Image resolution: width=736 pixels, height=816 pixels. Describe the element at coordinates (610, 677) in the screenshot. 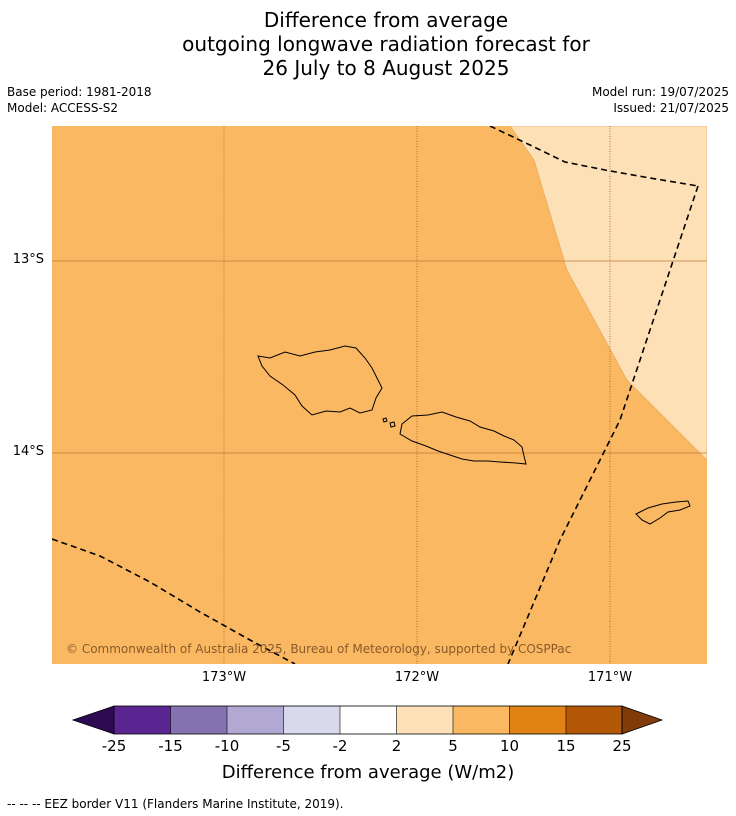

I see `lon-label-171w: 171°W` at that location.